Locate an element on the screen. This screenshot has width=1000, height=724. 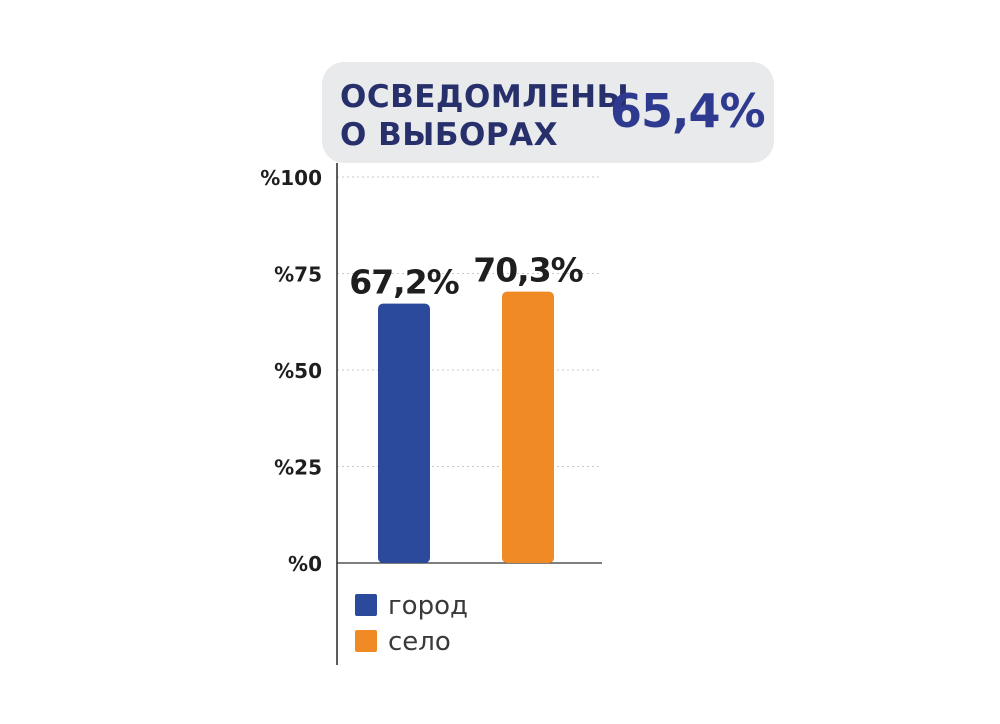
summary-title-line2: О ВЫБОРАХ is located at coordinates (449, 135).